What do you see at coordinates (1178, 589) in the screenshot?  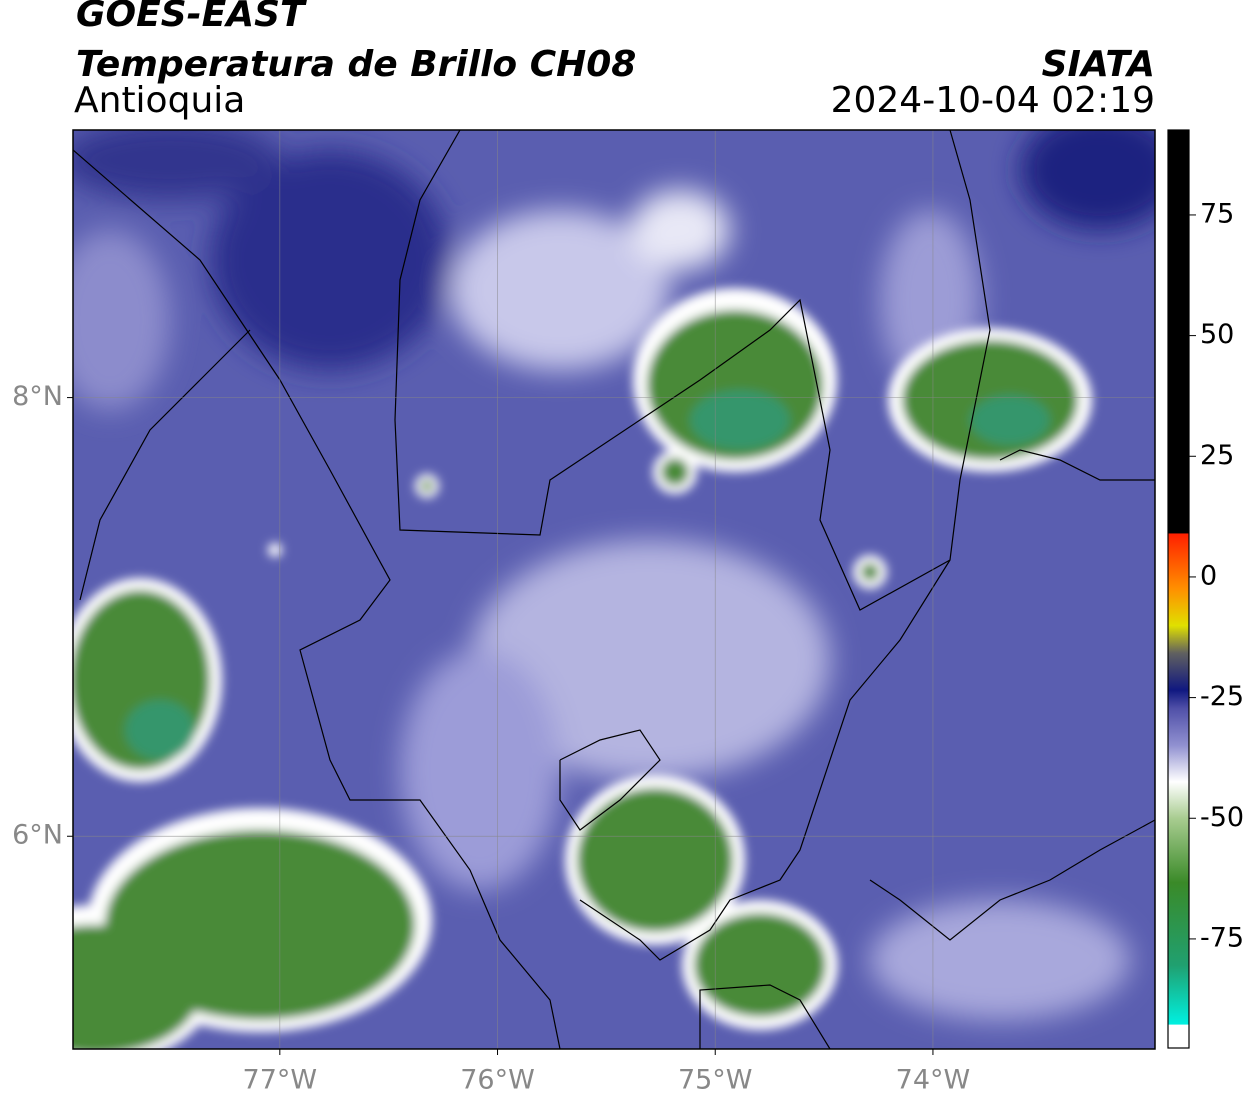 I see `colorbar` at bounding box center [1178, 589].